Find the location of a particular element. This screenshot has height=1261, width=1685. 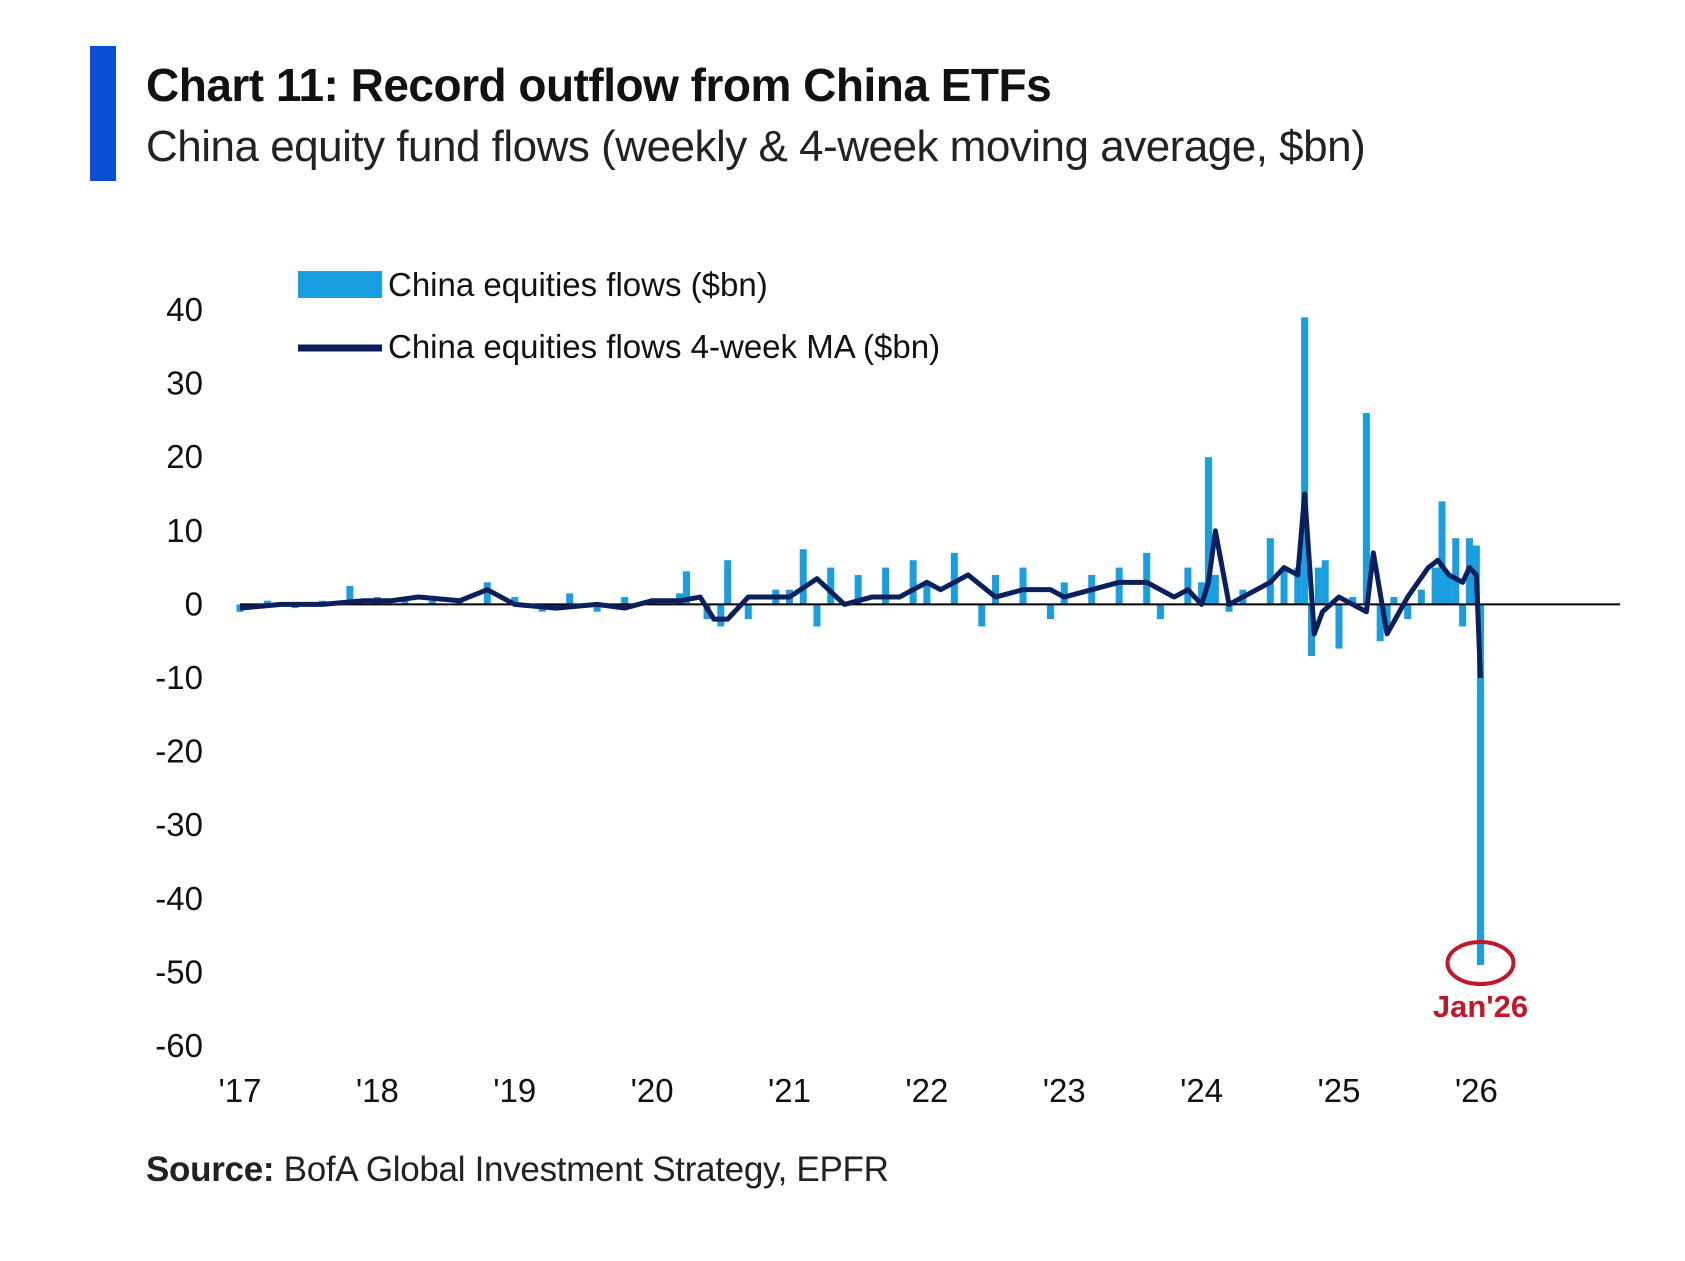

source-text: BofA Global Investment Strategy, EPFR is located at coordinates (586, 1169).